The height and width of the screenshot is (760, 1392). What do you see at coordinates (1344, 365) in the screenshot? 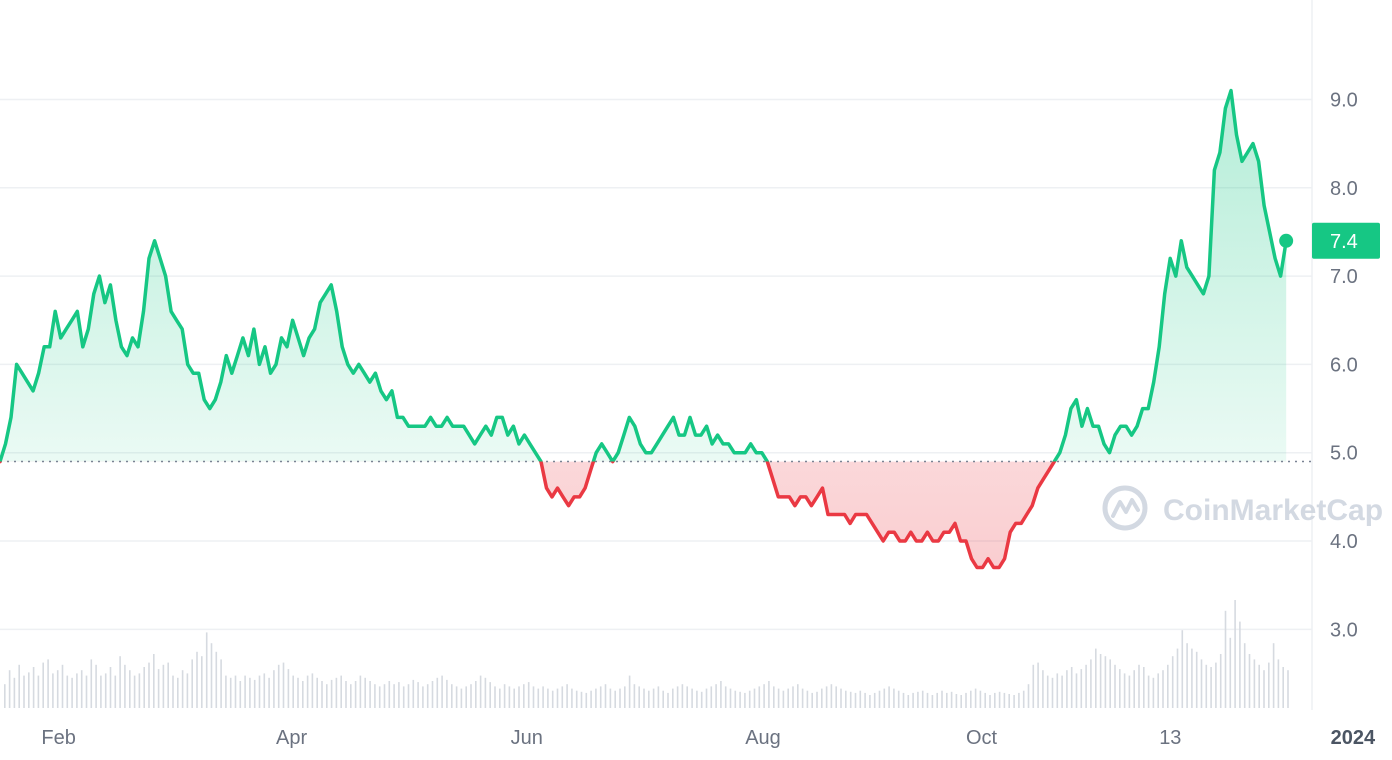
I see `y-axis-ticks: 3.0 4.0 5.0 6.0 7.0 8.0 9.0` at bounding box center [1344, 365].